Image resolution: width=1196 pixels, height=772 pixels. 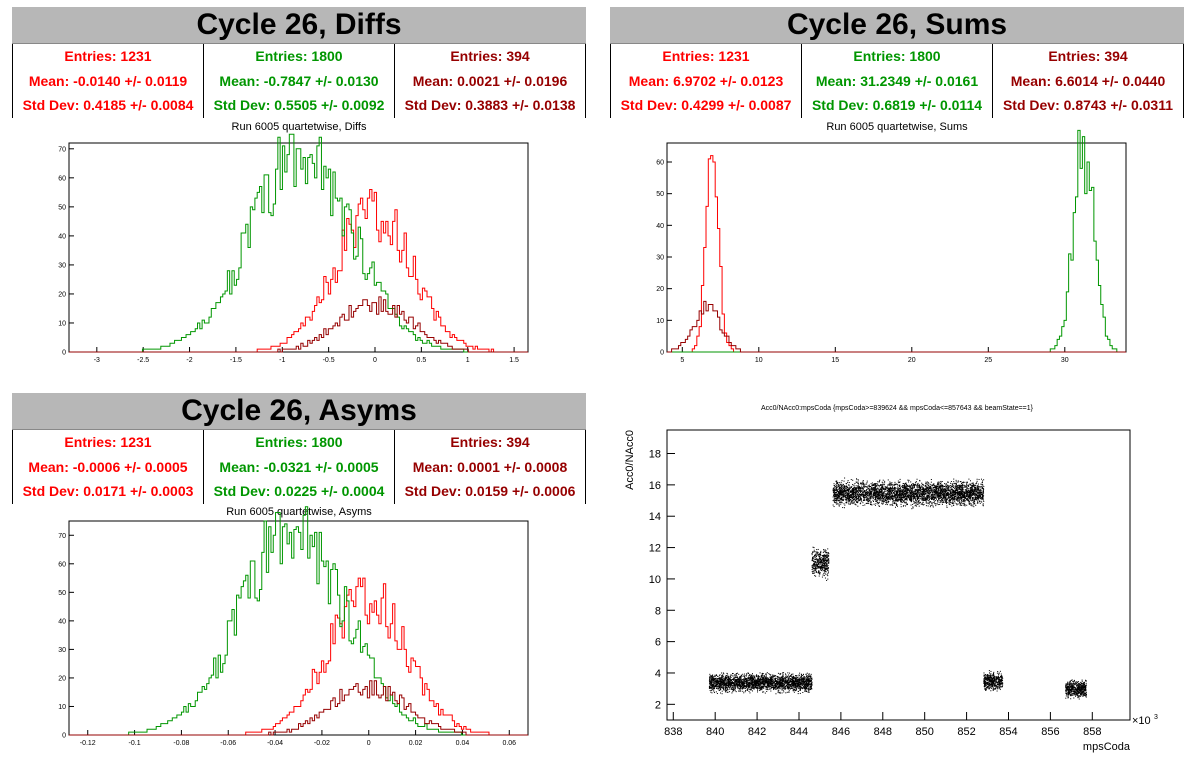 What do you see at coordinates (658, 643) in the screenshot?
I see `y-tick-label: 6` at bounding box center [658, 643].